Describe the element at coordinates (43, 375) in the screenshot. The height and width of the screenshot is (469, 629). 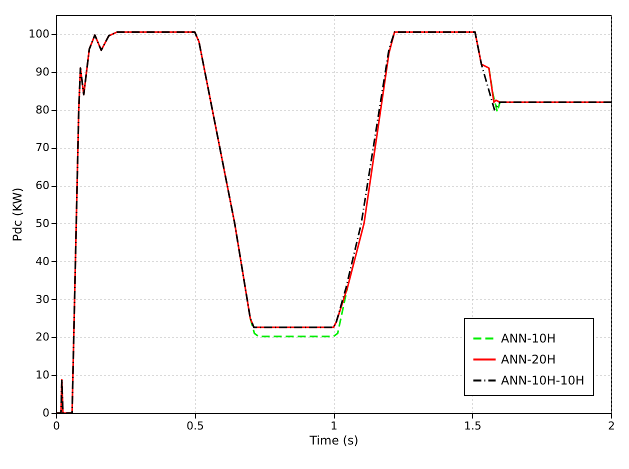
I see `y-tick-label: 10` at that location.